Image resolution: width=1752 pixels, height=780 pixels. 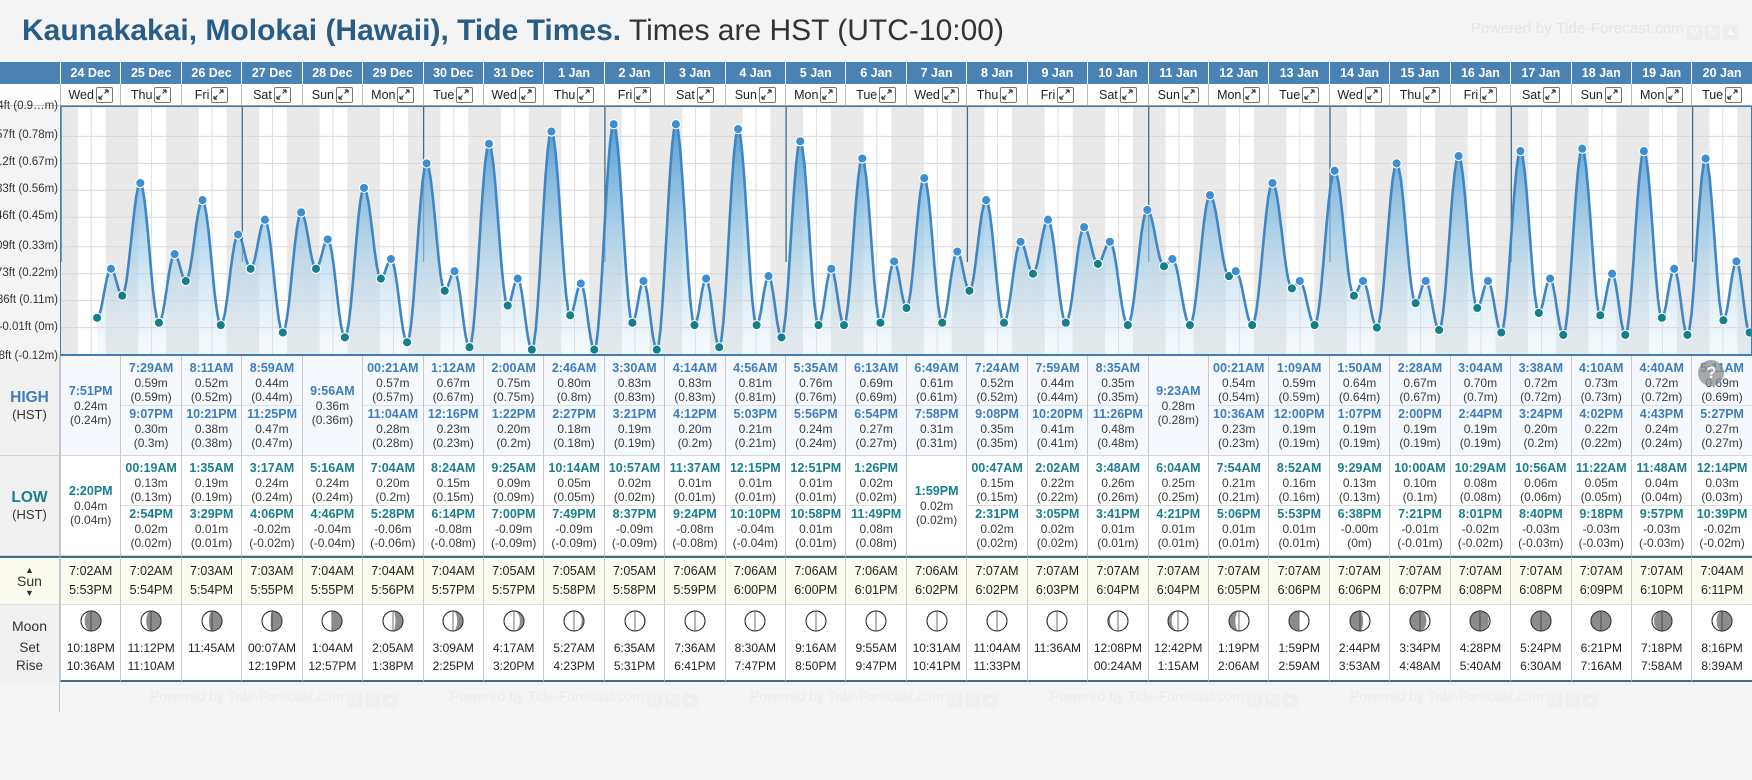 I want to click on date-header-cell: 10 Jan, so click(x=1117, y=73).